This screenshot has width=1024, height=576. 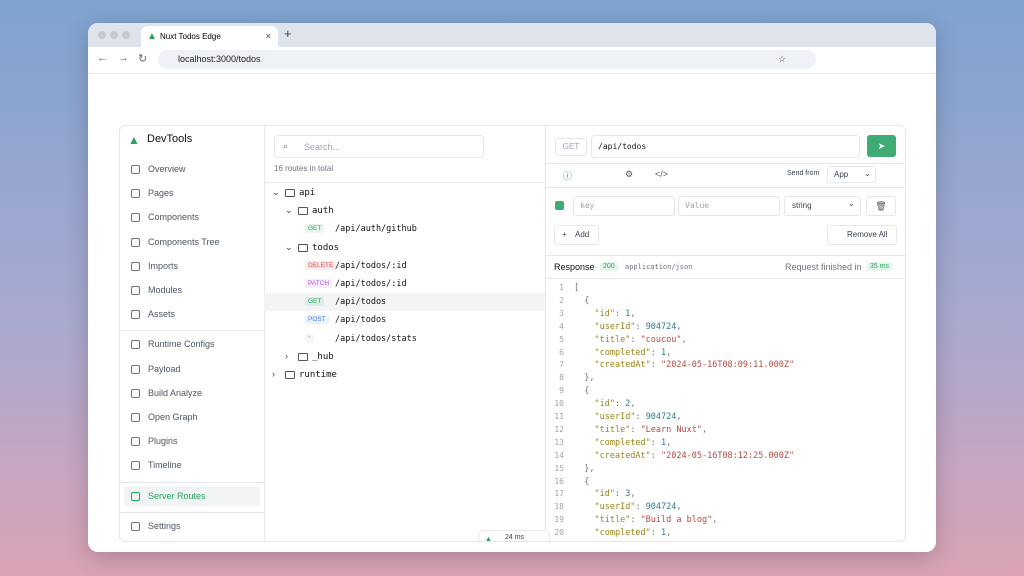 I want to click on route-path: /api/auth/github, so click(x=376, y=229).